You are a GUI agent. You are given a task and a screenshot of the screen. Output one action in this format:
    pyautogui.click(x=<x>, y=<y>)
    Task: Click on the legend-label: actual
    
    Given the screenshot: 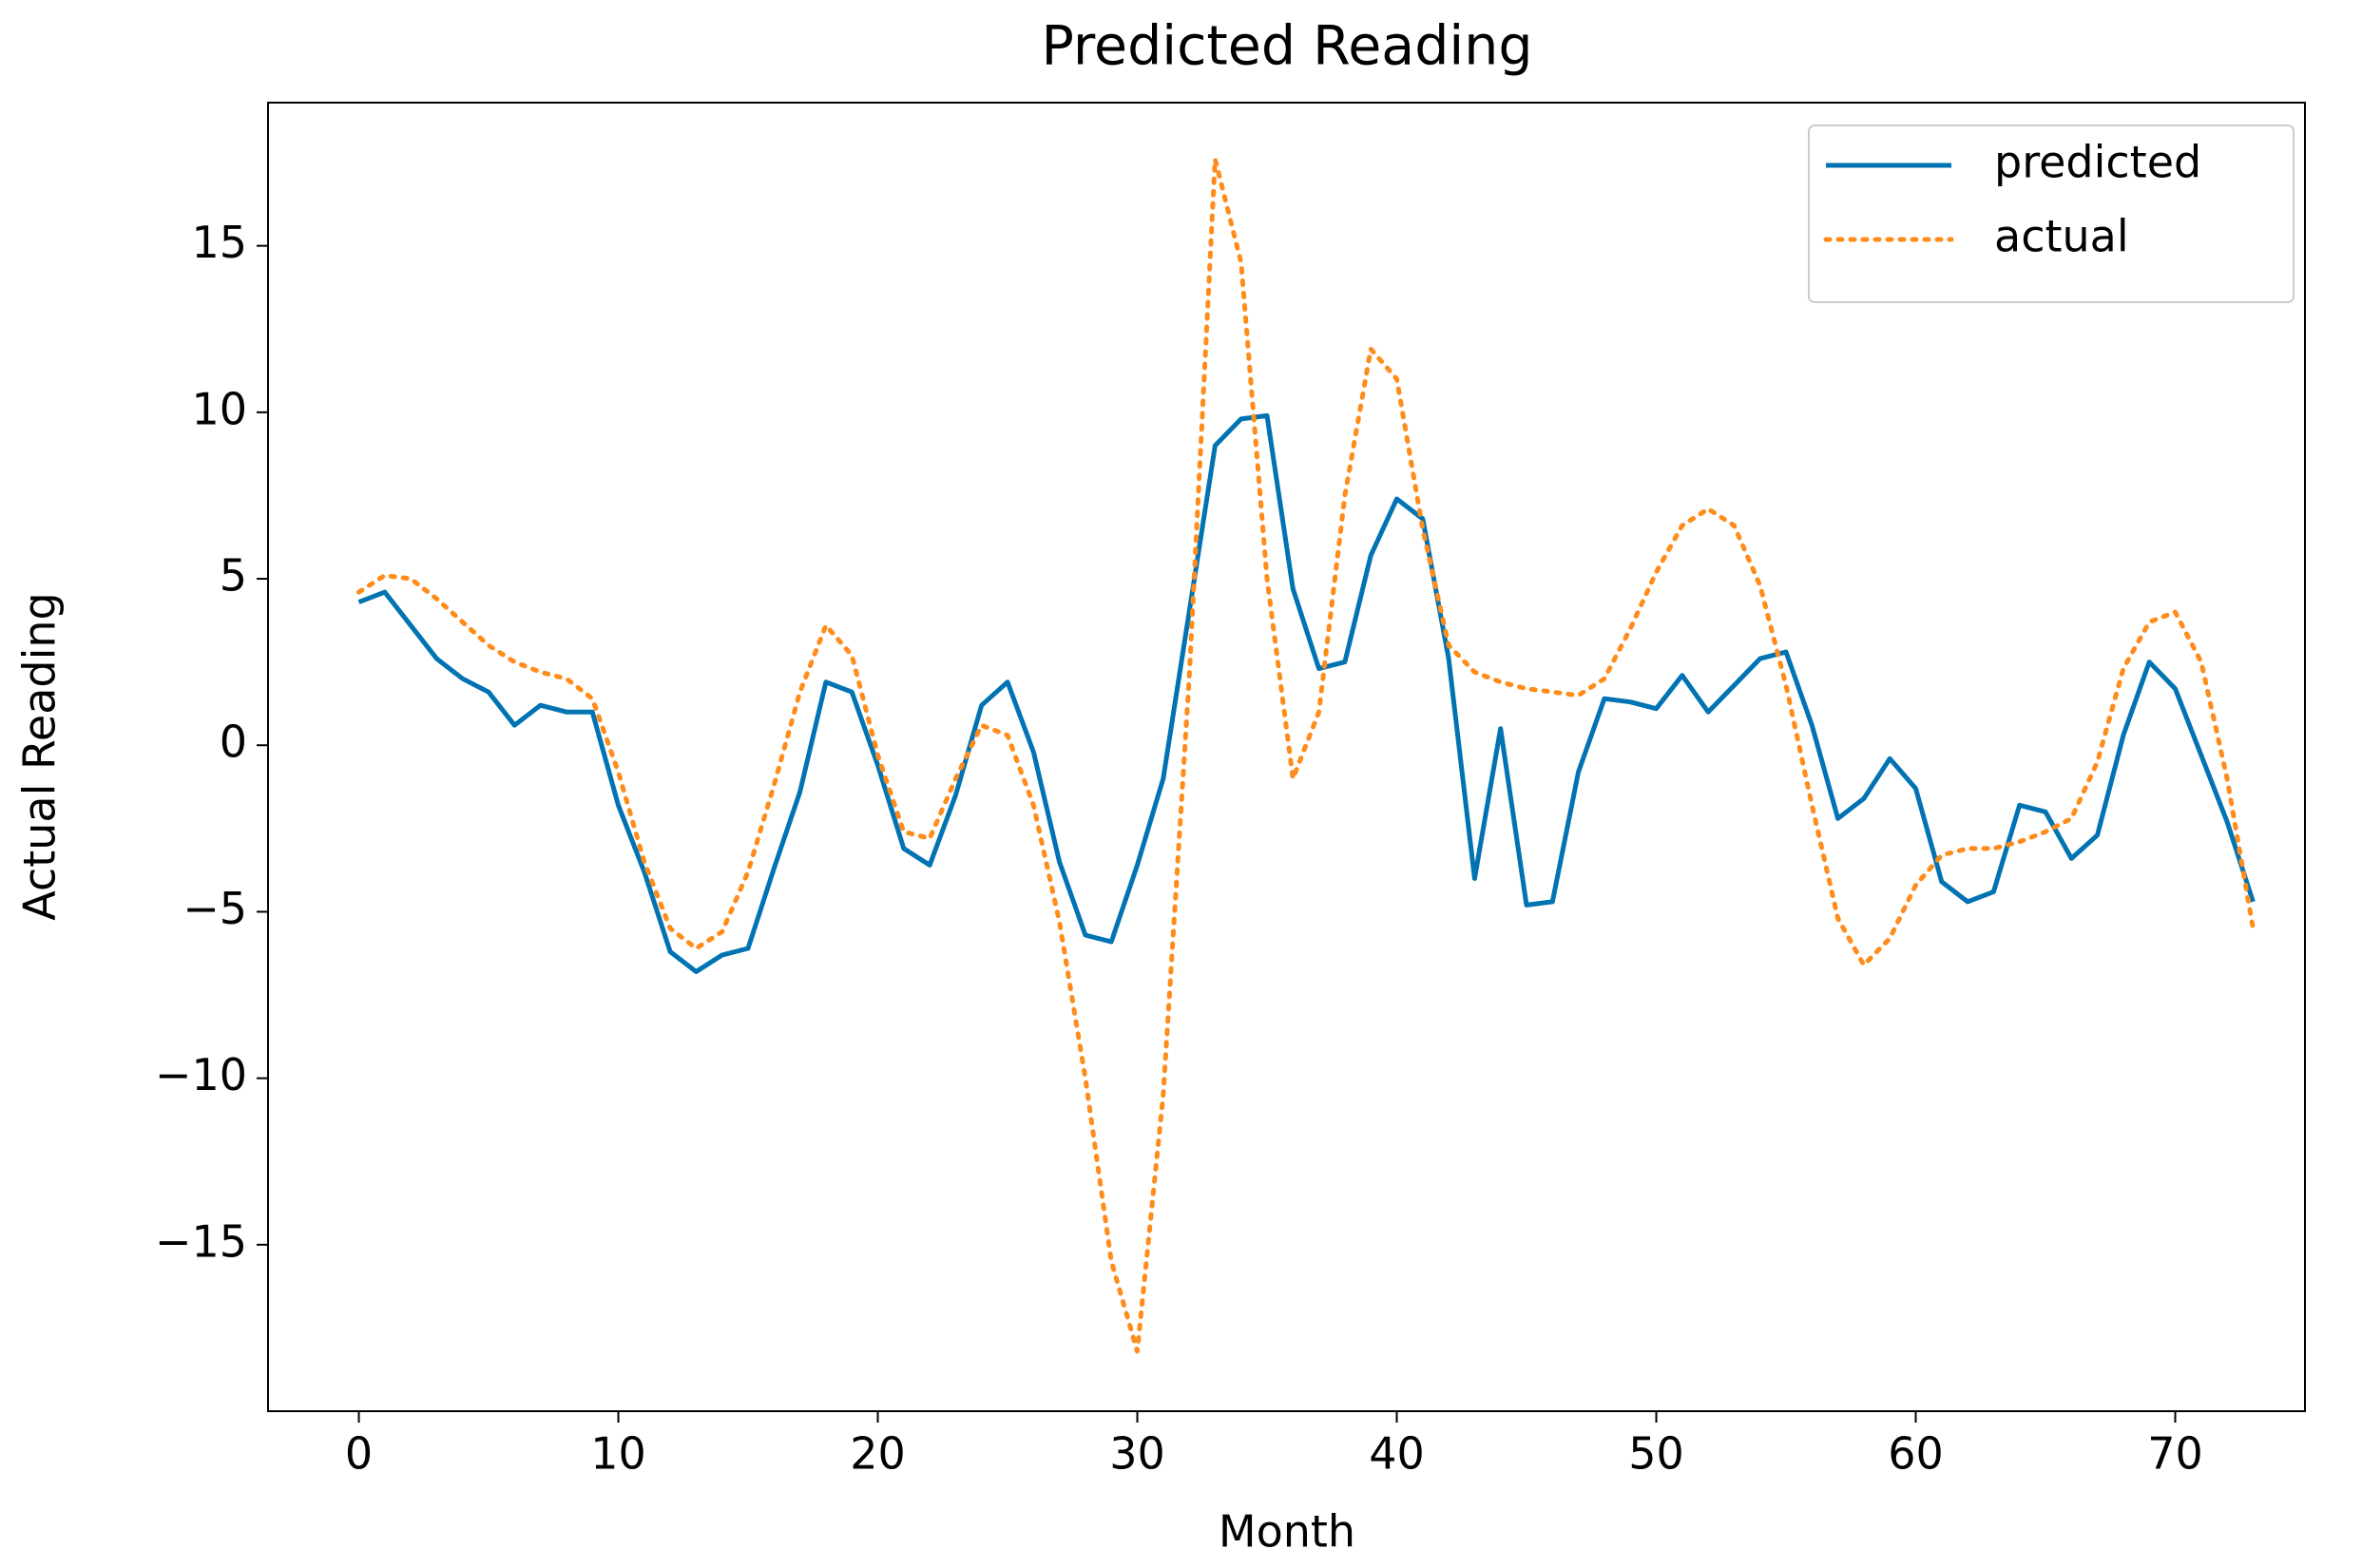 What is the action you would take?
    pyautogui.click(x=2062, y=237)
    